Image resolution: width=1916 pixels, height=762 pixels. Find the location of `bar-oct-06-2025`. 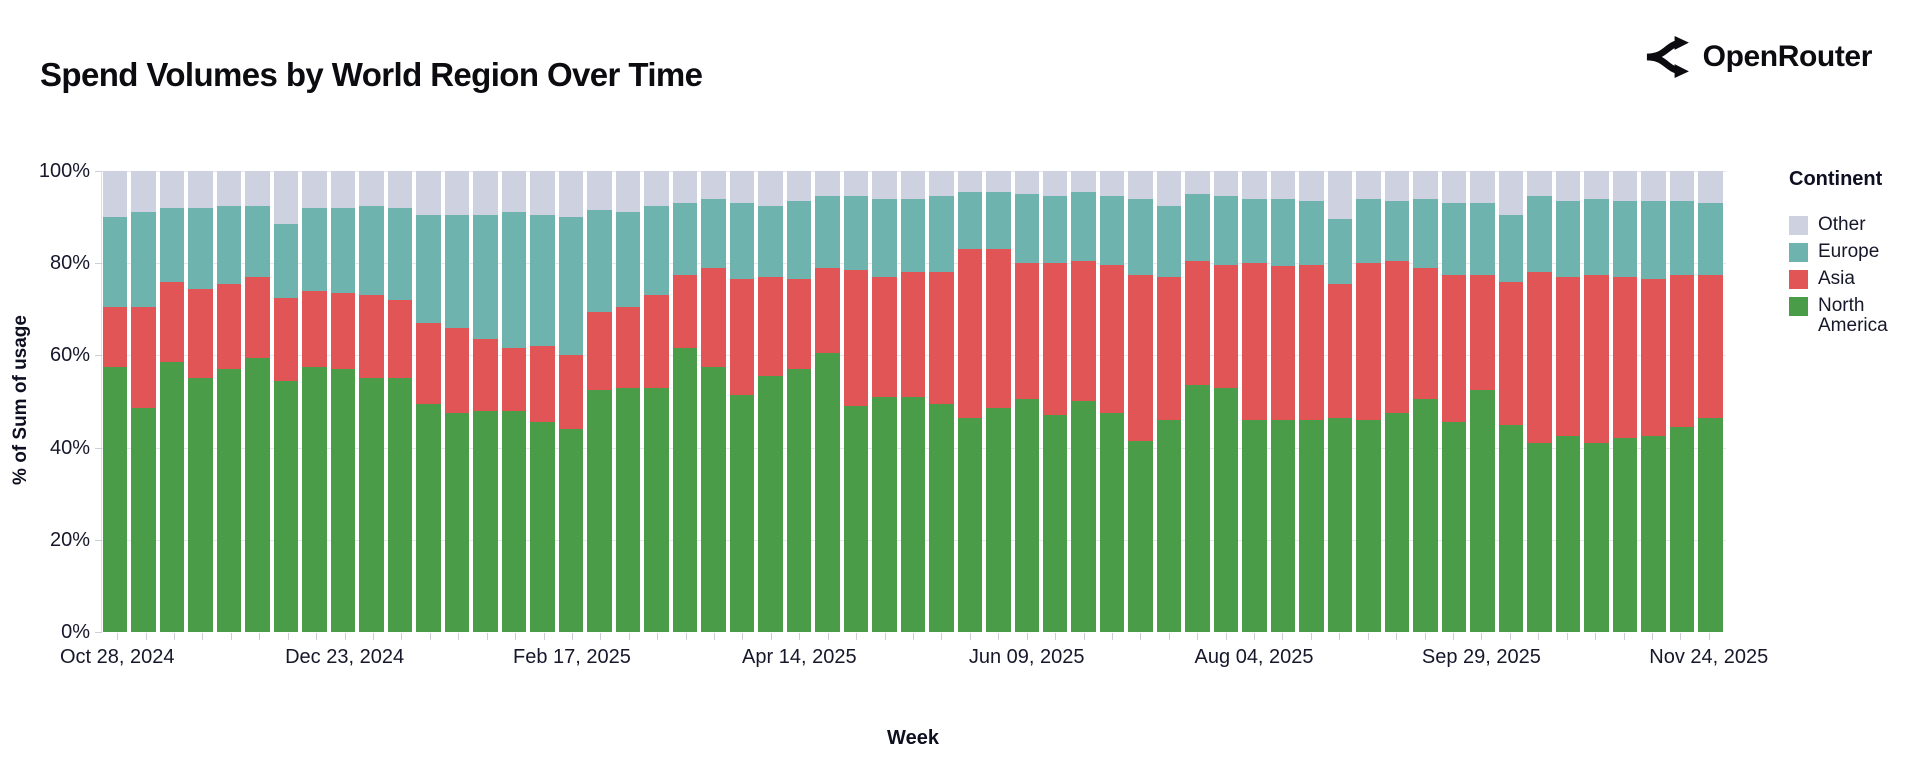

bar-oct-06-2025 is located at coordinates (1511, 401).